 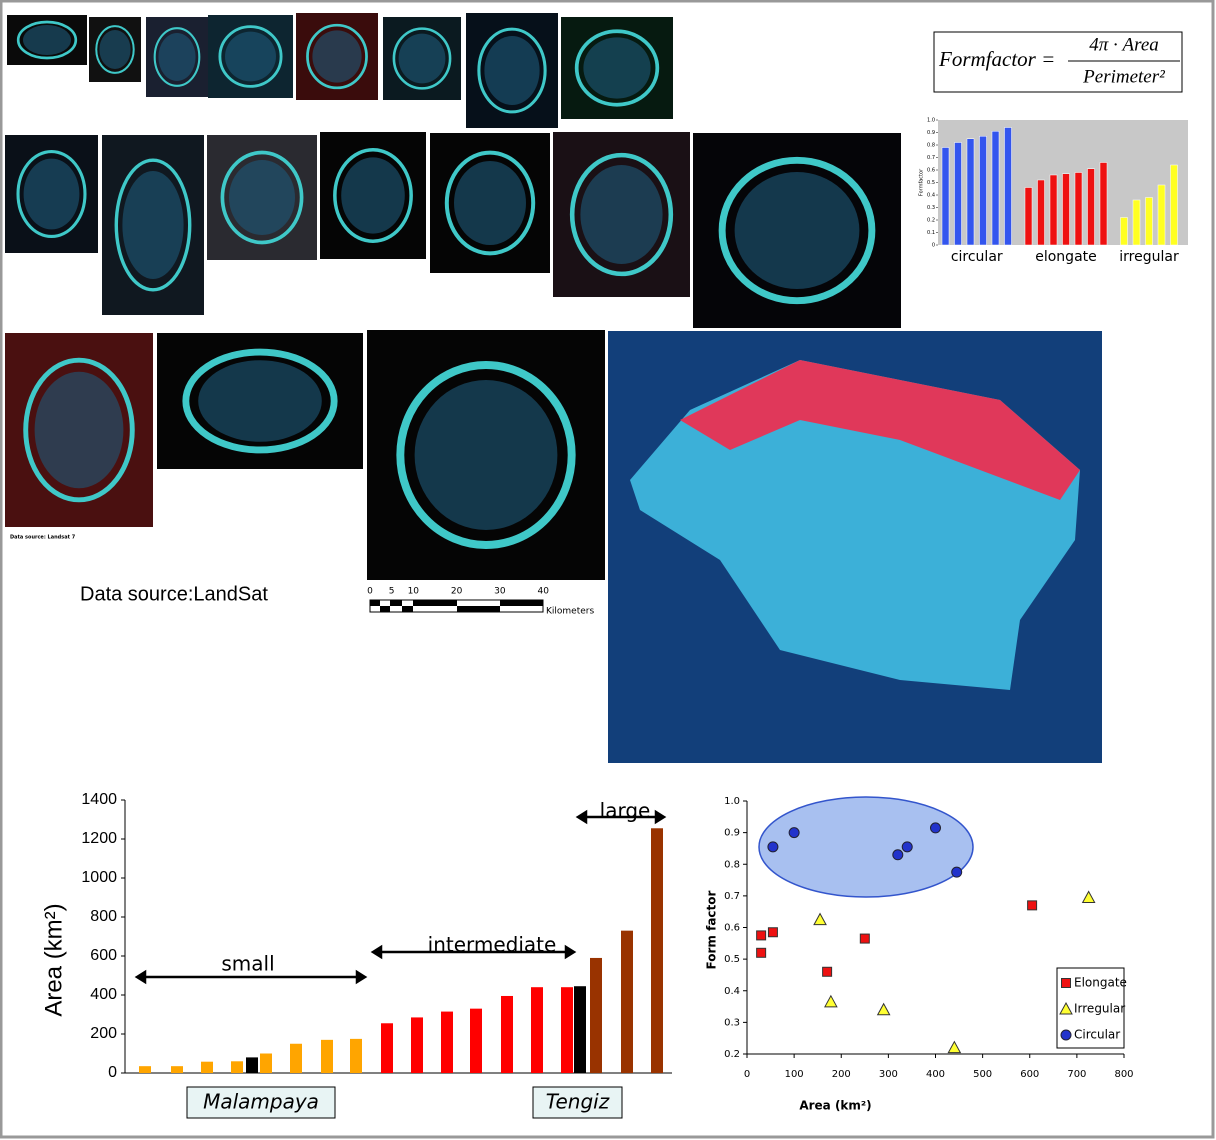 What do you see at coordinates (1124, 44) in the screenshot?
I see `formula-numerator: 4π · Area` at bounding box center [1124, 44].